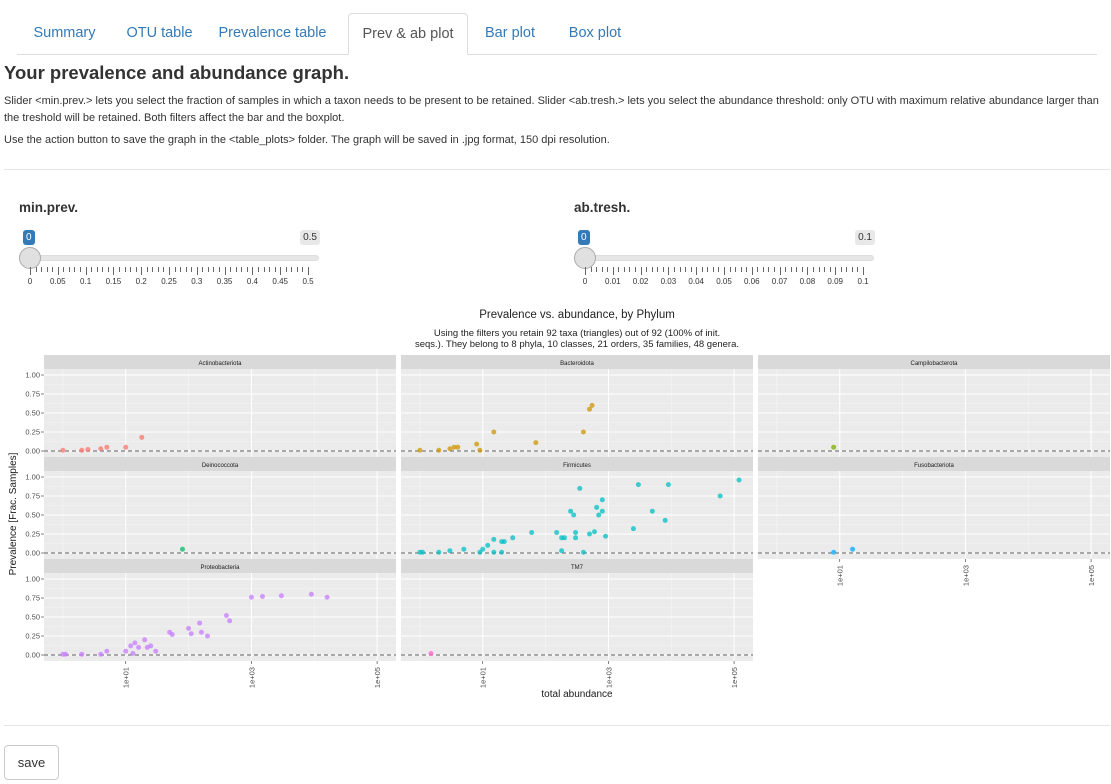  I want to click on save-button: save, so click(31, 762).